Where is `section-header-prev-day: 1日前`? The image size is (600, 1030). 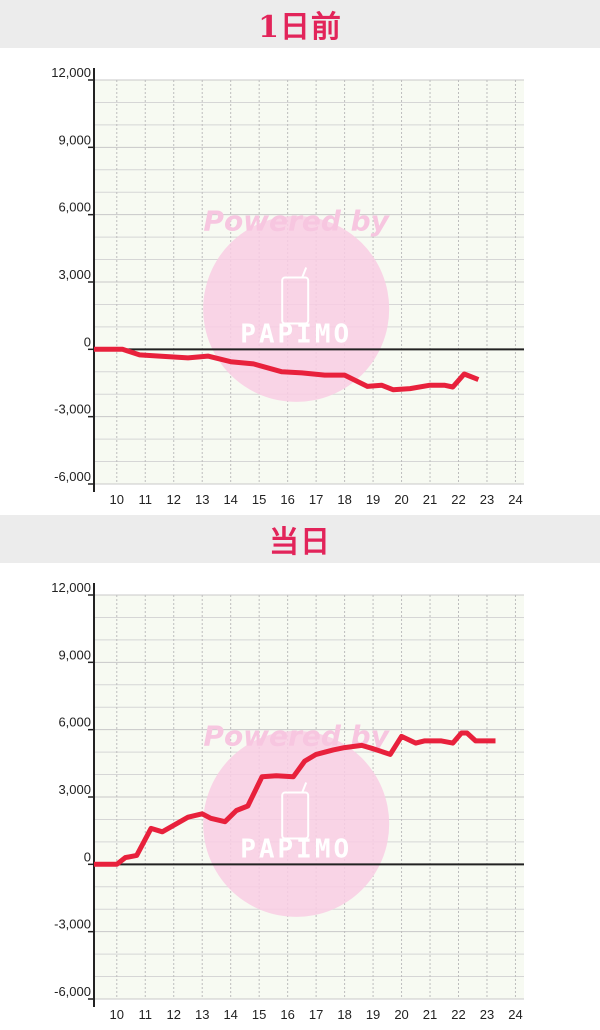
section-header-prev-day: 1日前 is located at coordinates (300, 24).